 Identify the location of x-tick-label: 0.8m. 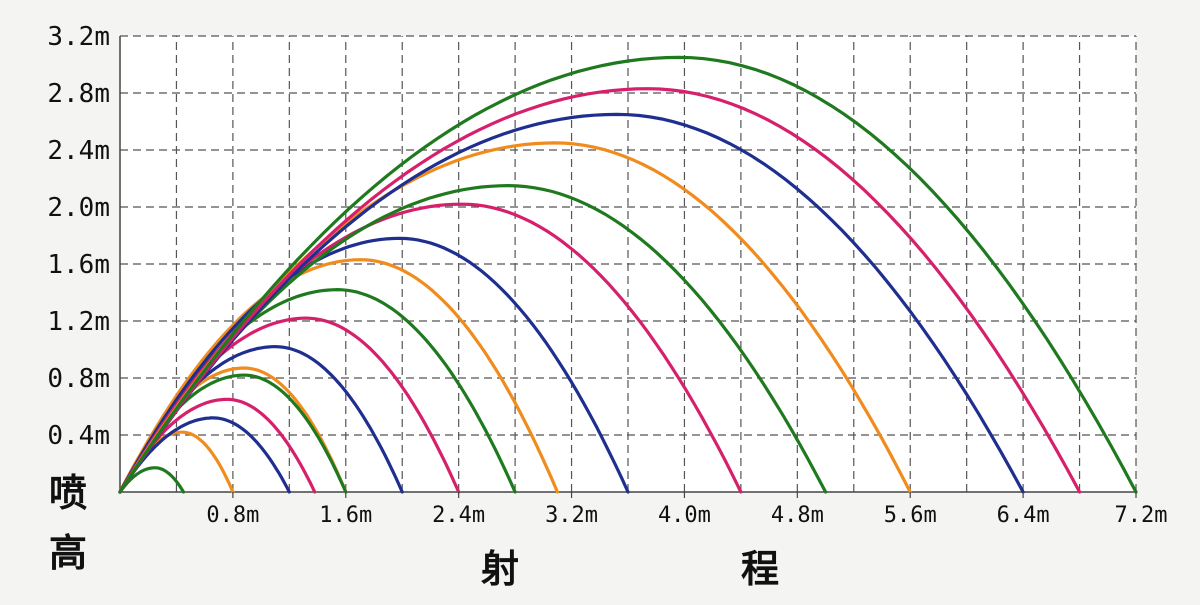
(232, 515).